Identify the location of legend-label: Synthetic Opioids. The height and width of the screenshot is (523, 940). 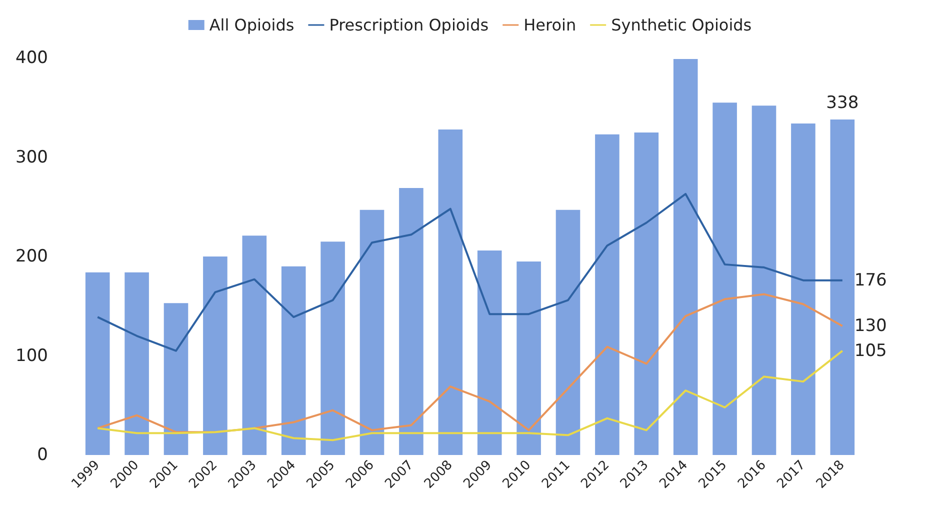
(681, 25).